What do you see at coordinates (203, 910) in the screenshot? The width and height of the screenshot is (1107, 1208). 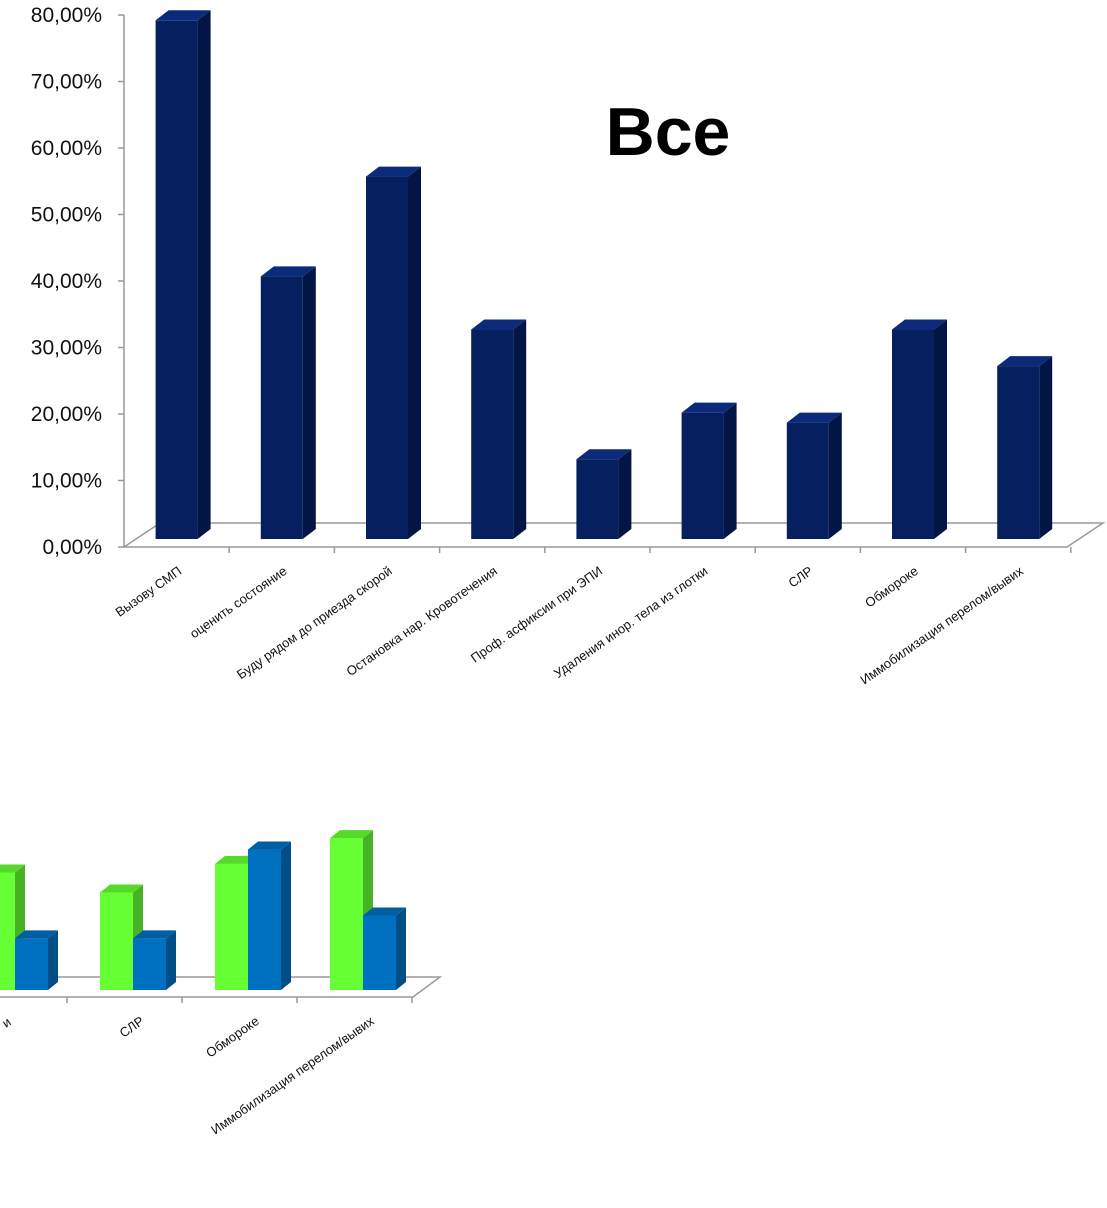 I see `secondary-bars` at bounding box center [203, 910].